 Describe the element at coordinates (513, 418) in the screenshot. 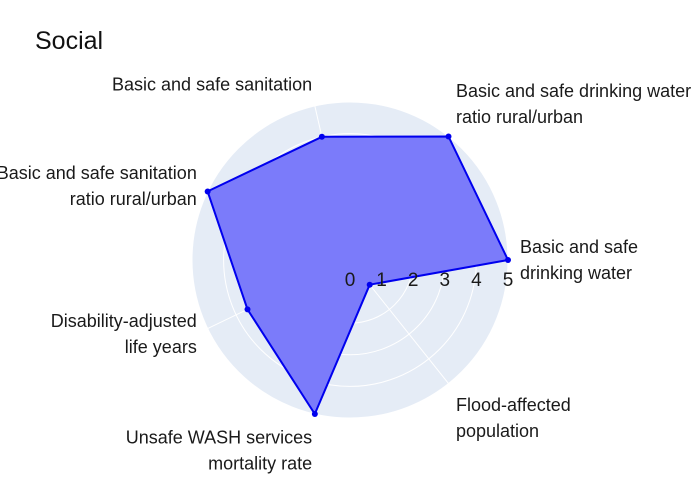

I see `category-label: Flood-affected population` at that location.